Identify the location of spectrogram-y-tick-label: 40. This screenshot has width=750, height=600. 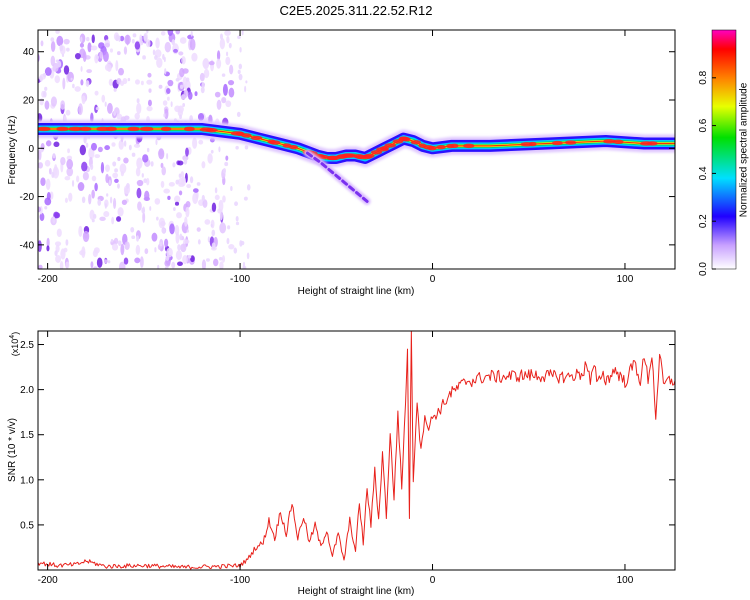
(29, 52).